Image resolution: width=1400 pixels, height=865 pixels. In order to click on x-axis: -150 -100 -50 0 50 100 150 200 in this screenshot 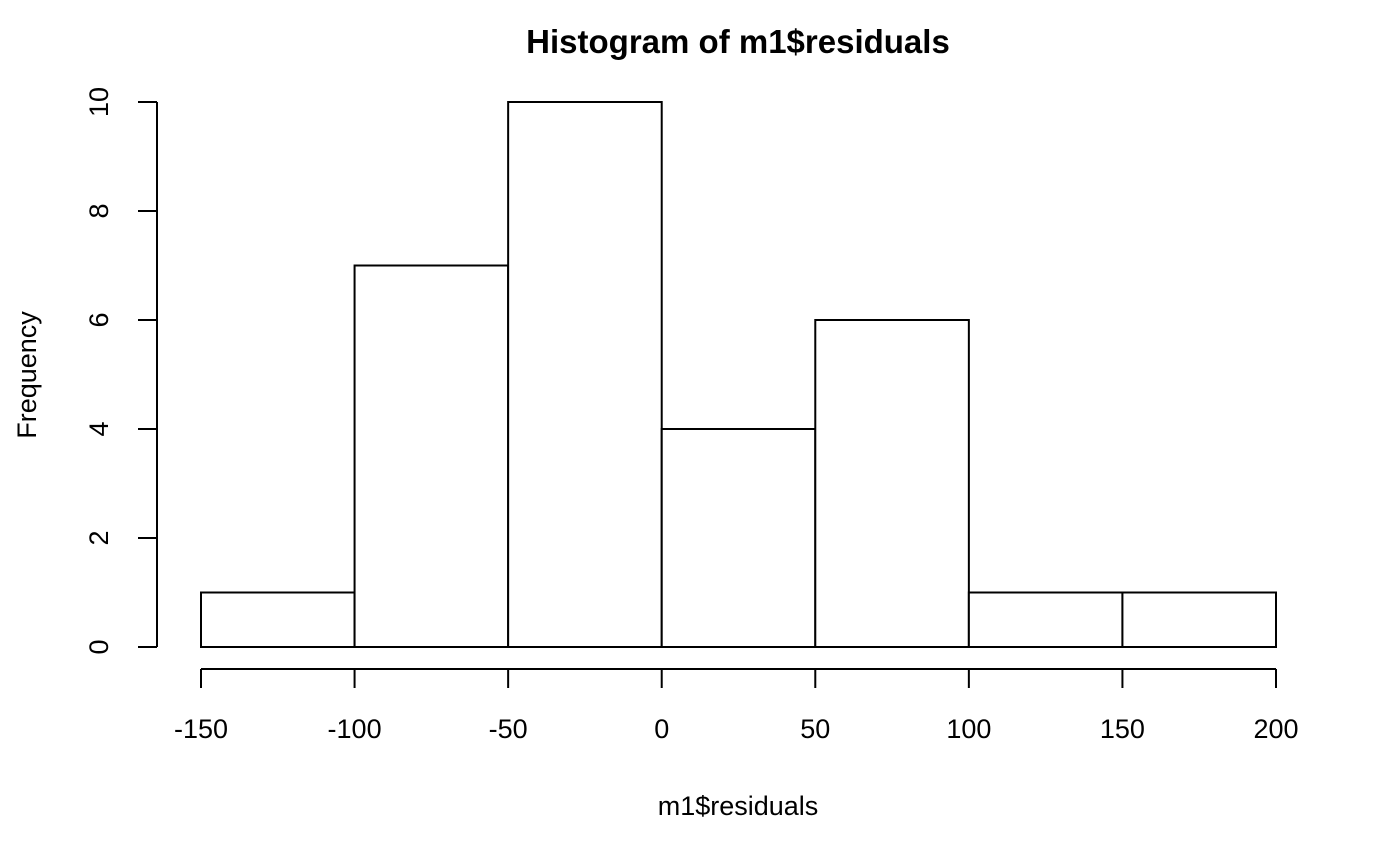, I will do `click(736, 706)`.